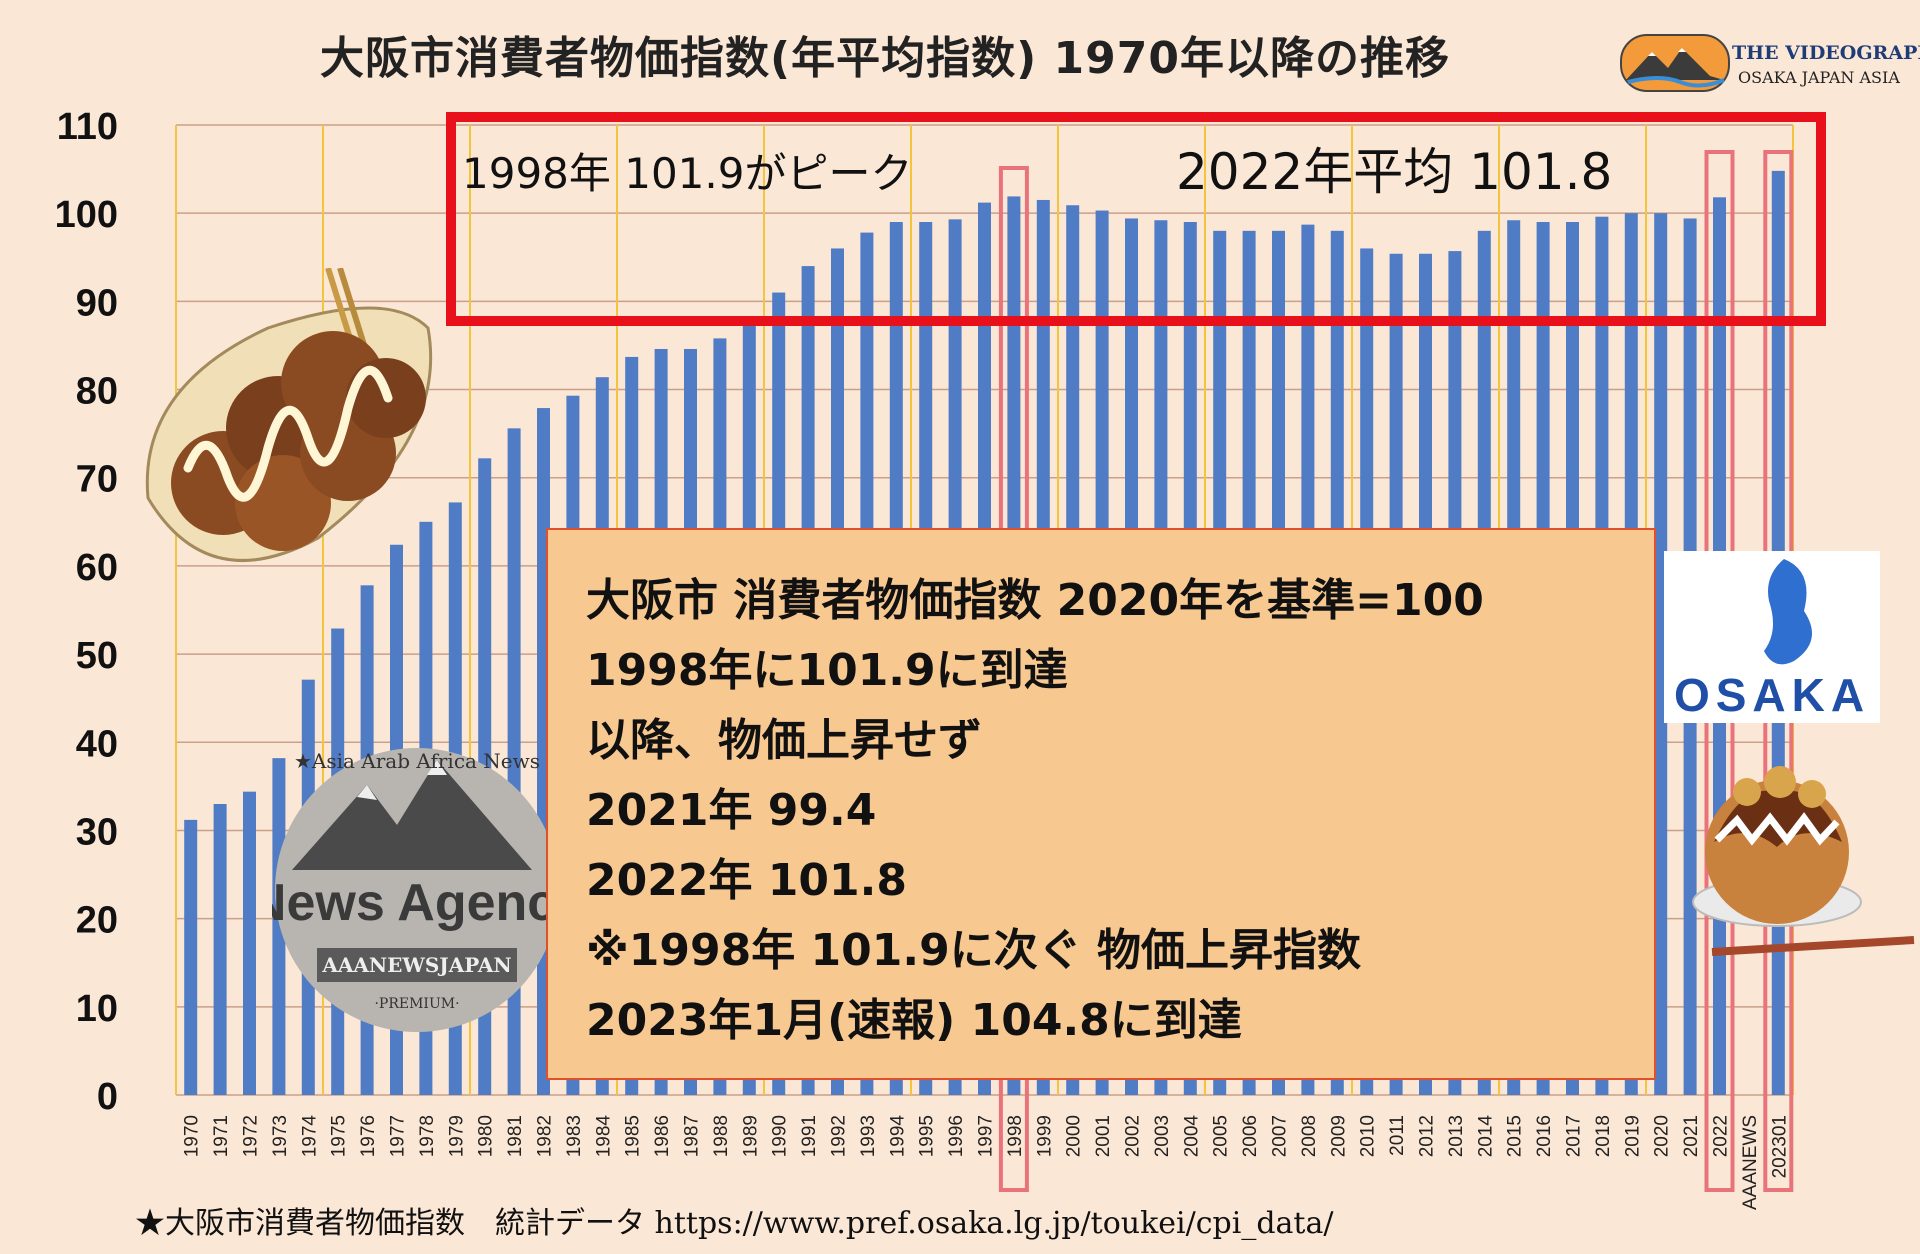 Image resolution: width=1920 pixels, height=1254 pixels. Describe the element at coordinates (1772, 637) in the screenshot. I see `osaka-map-logo: OSAKA` at that location.